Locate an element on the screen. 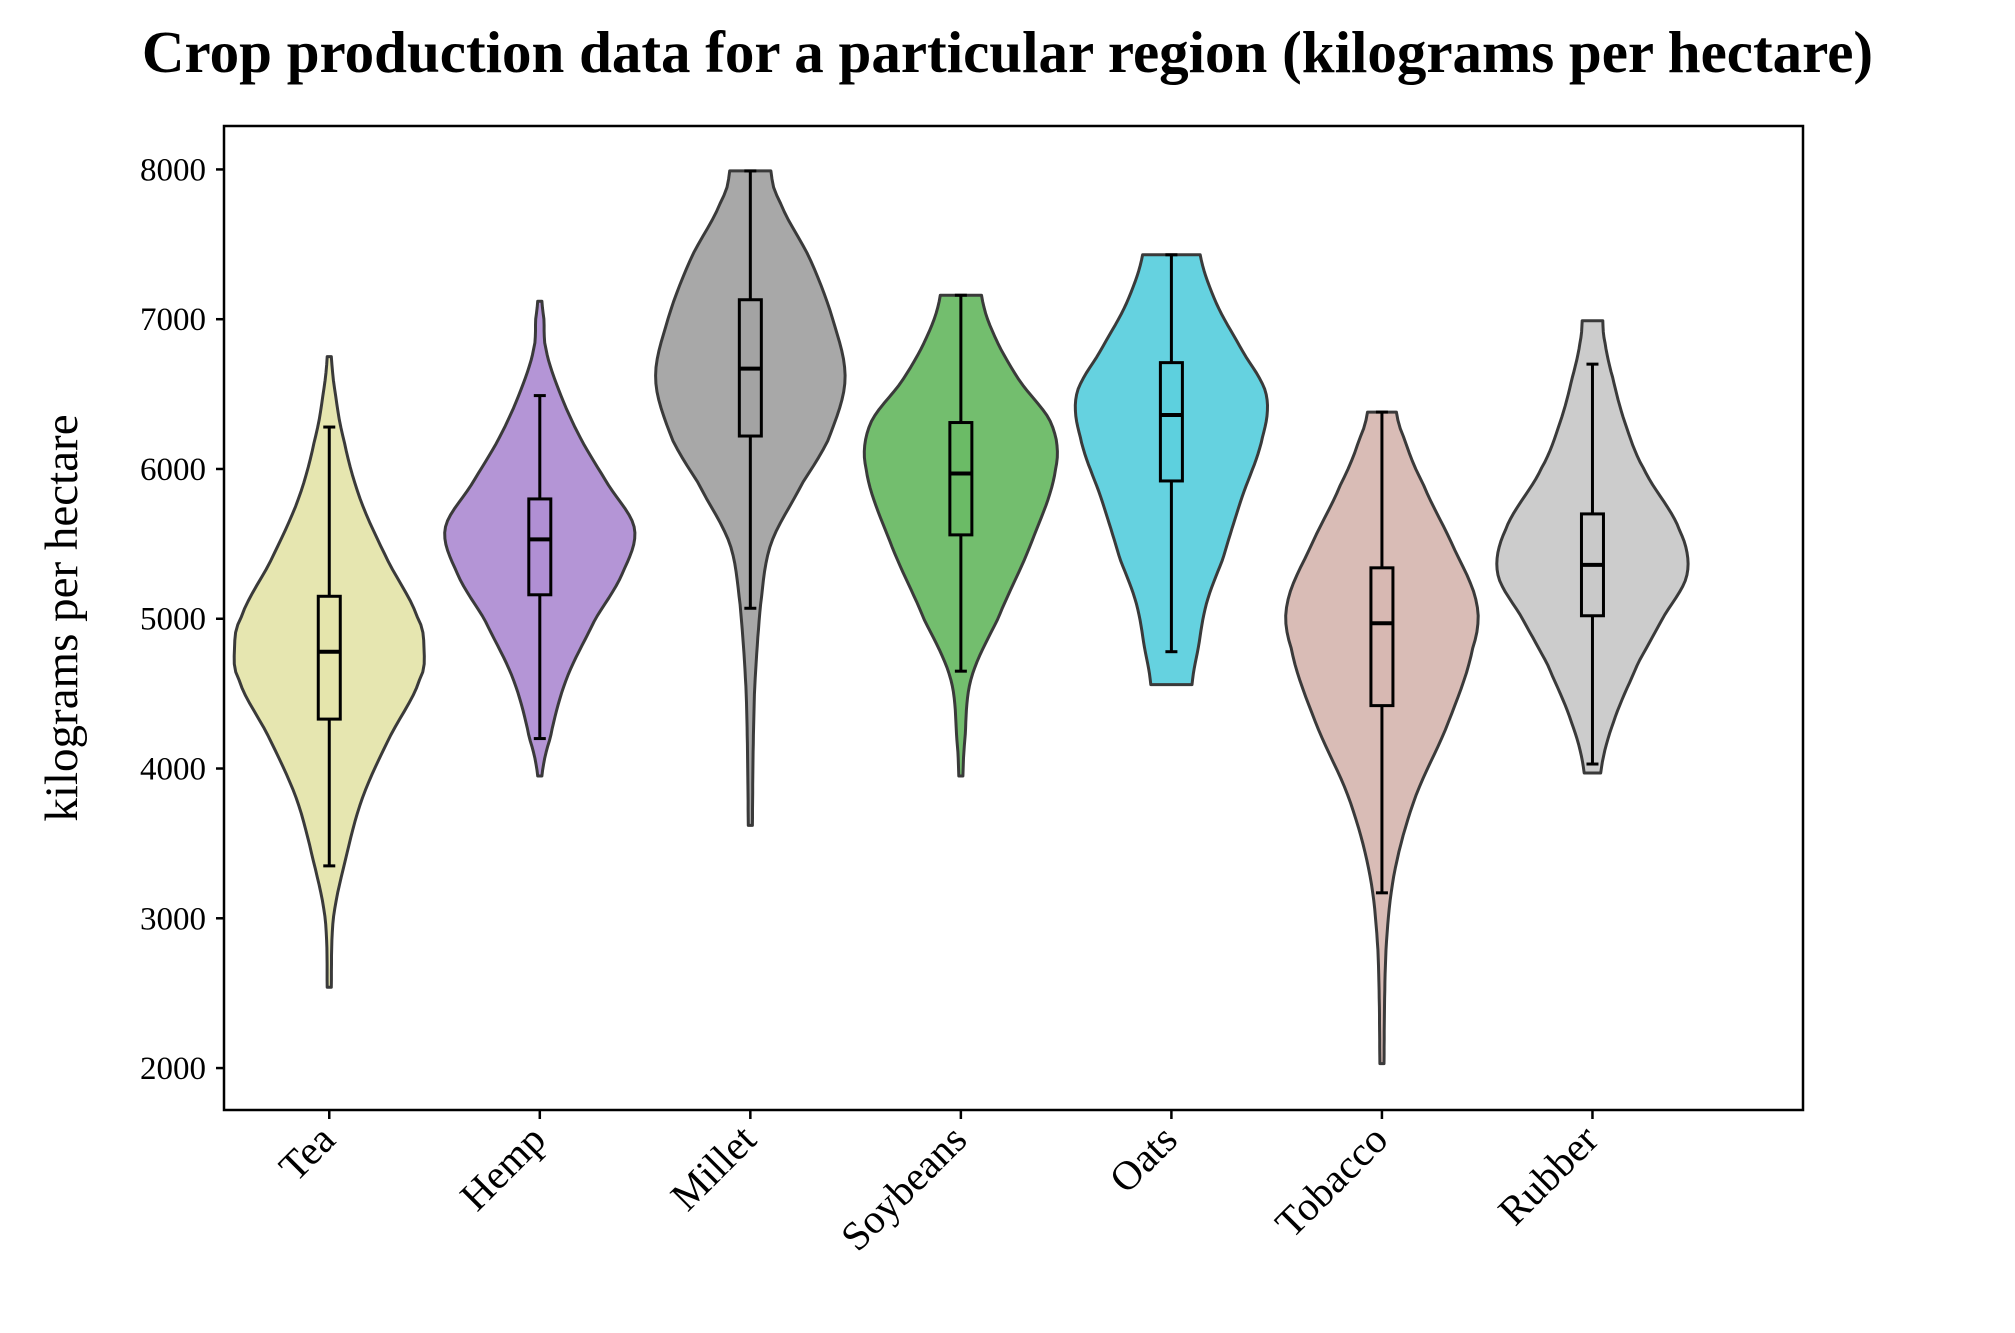 The image size is (2015, 1333). y-tick-label-5000: 5000 is located at coordinates (173, 620).